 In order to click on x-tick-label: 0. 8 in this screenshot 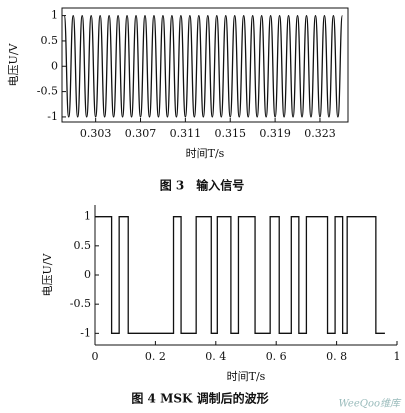, I will do `click(336, 356)`.